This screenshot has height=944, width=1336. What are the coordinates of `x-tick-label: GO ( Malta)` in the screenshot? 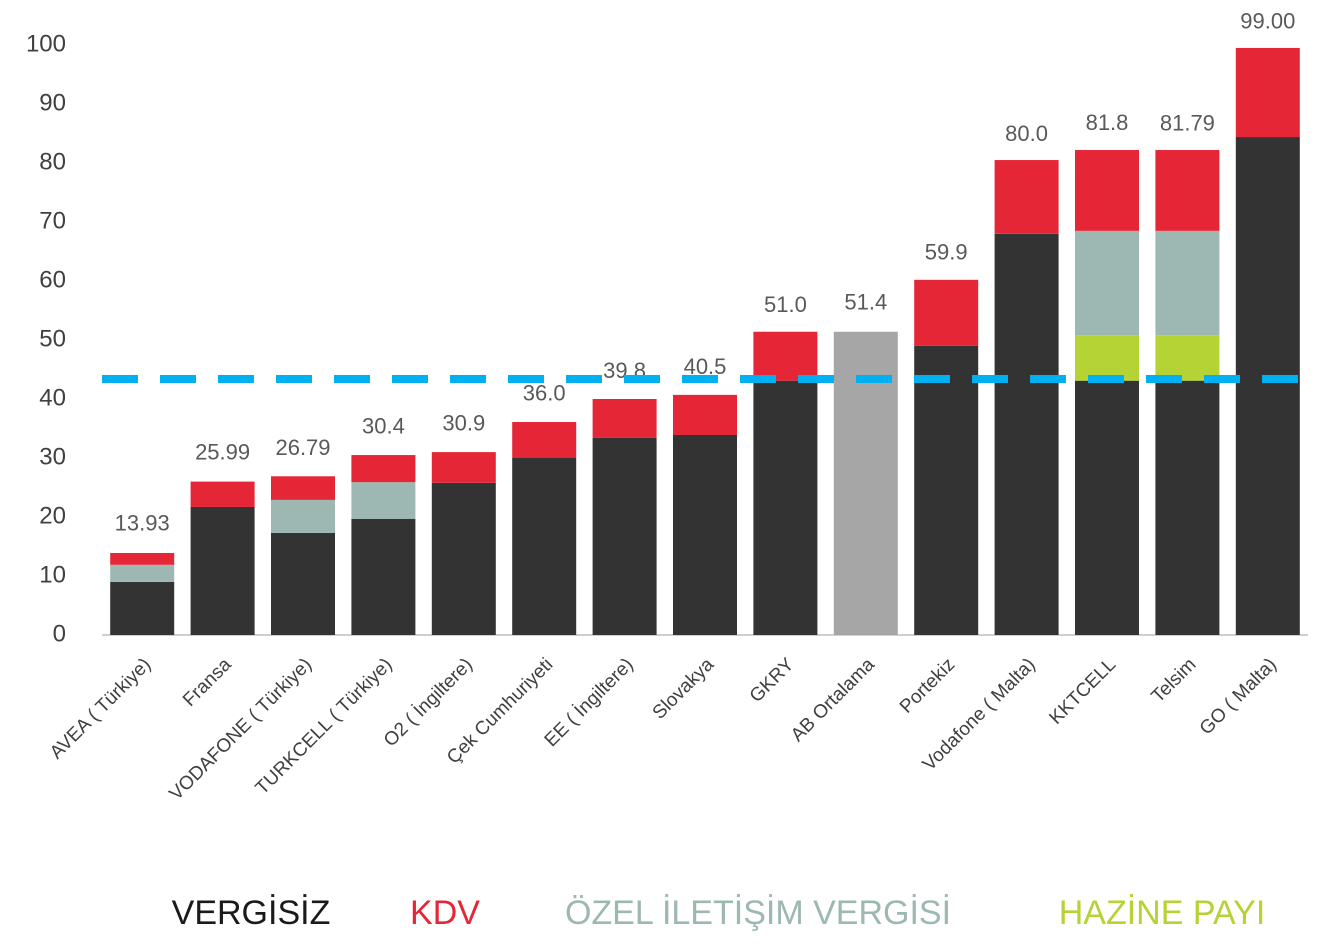 It's located at (1238, 696).